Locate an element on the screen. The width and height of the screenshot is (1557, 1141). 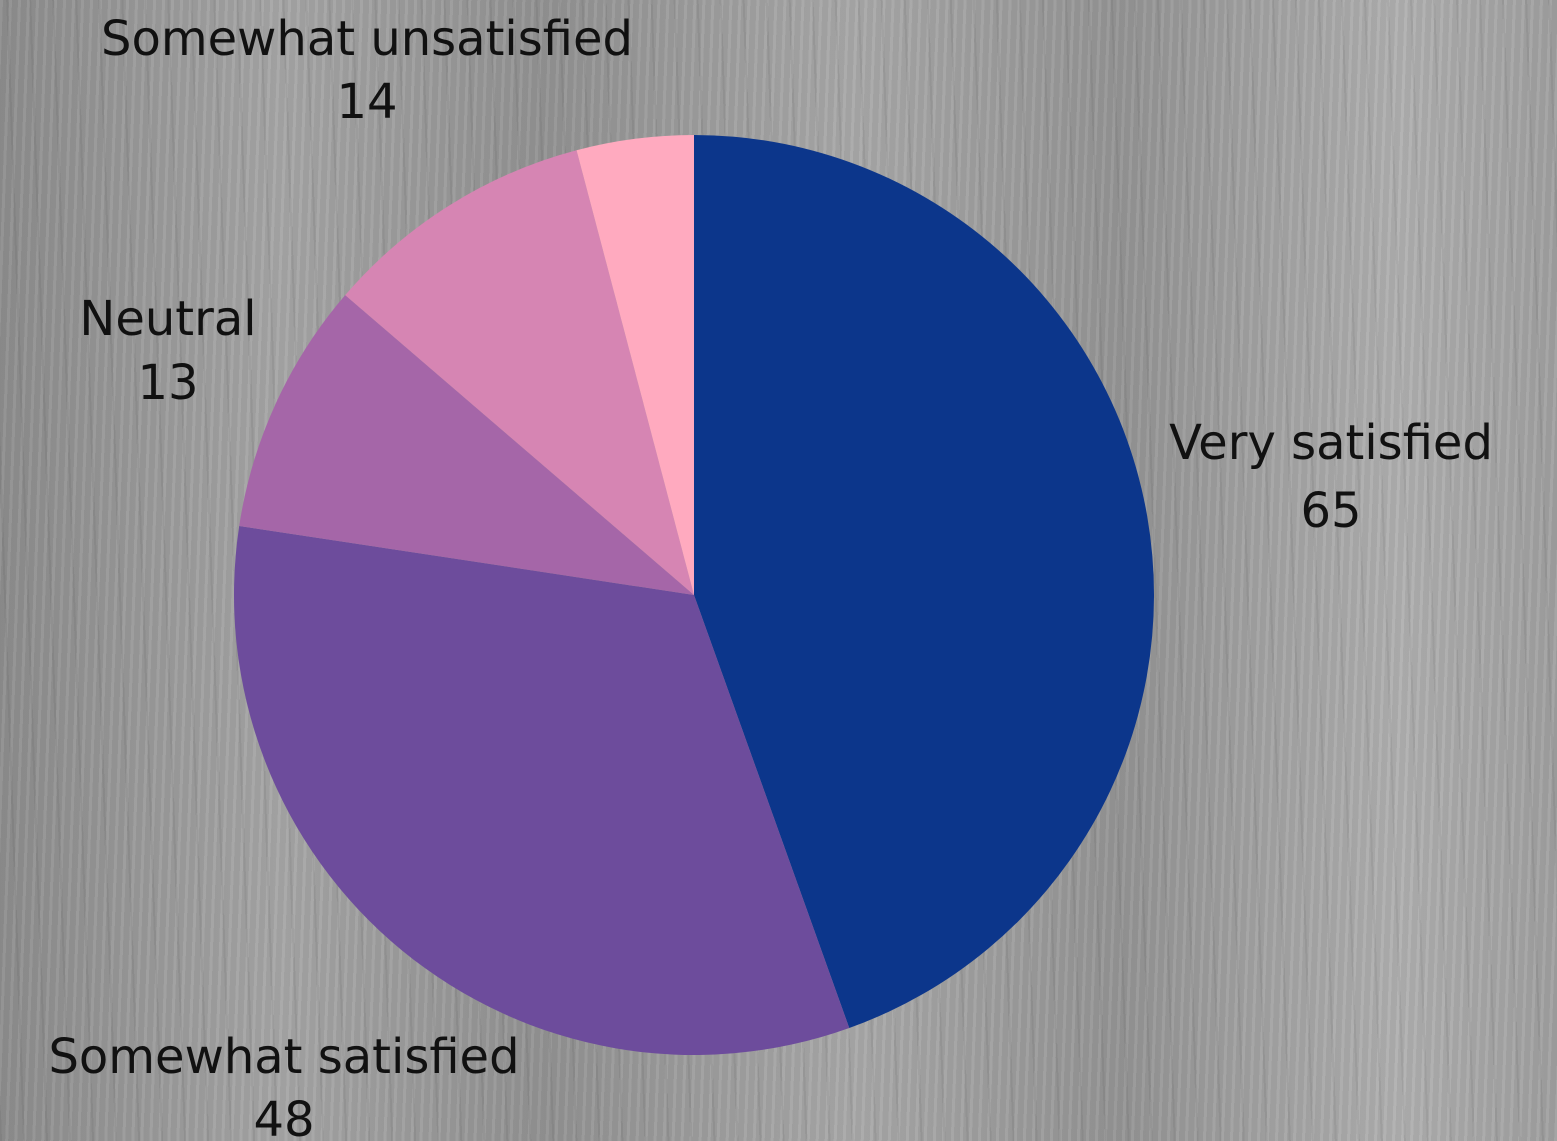
label-very-satisfied-name: Very satisfied is located at coordinates (1331, 443).